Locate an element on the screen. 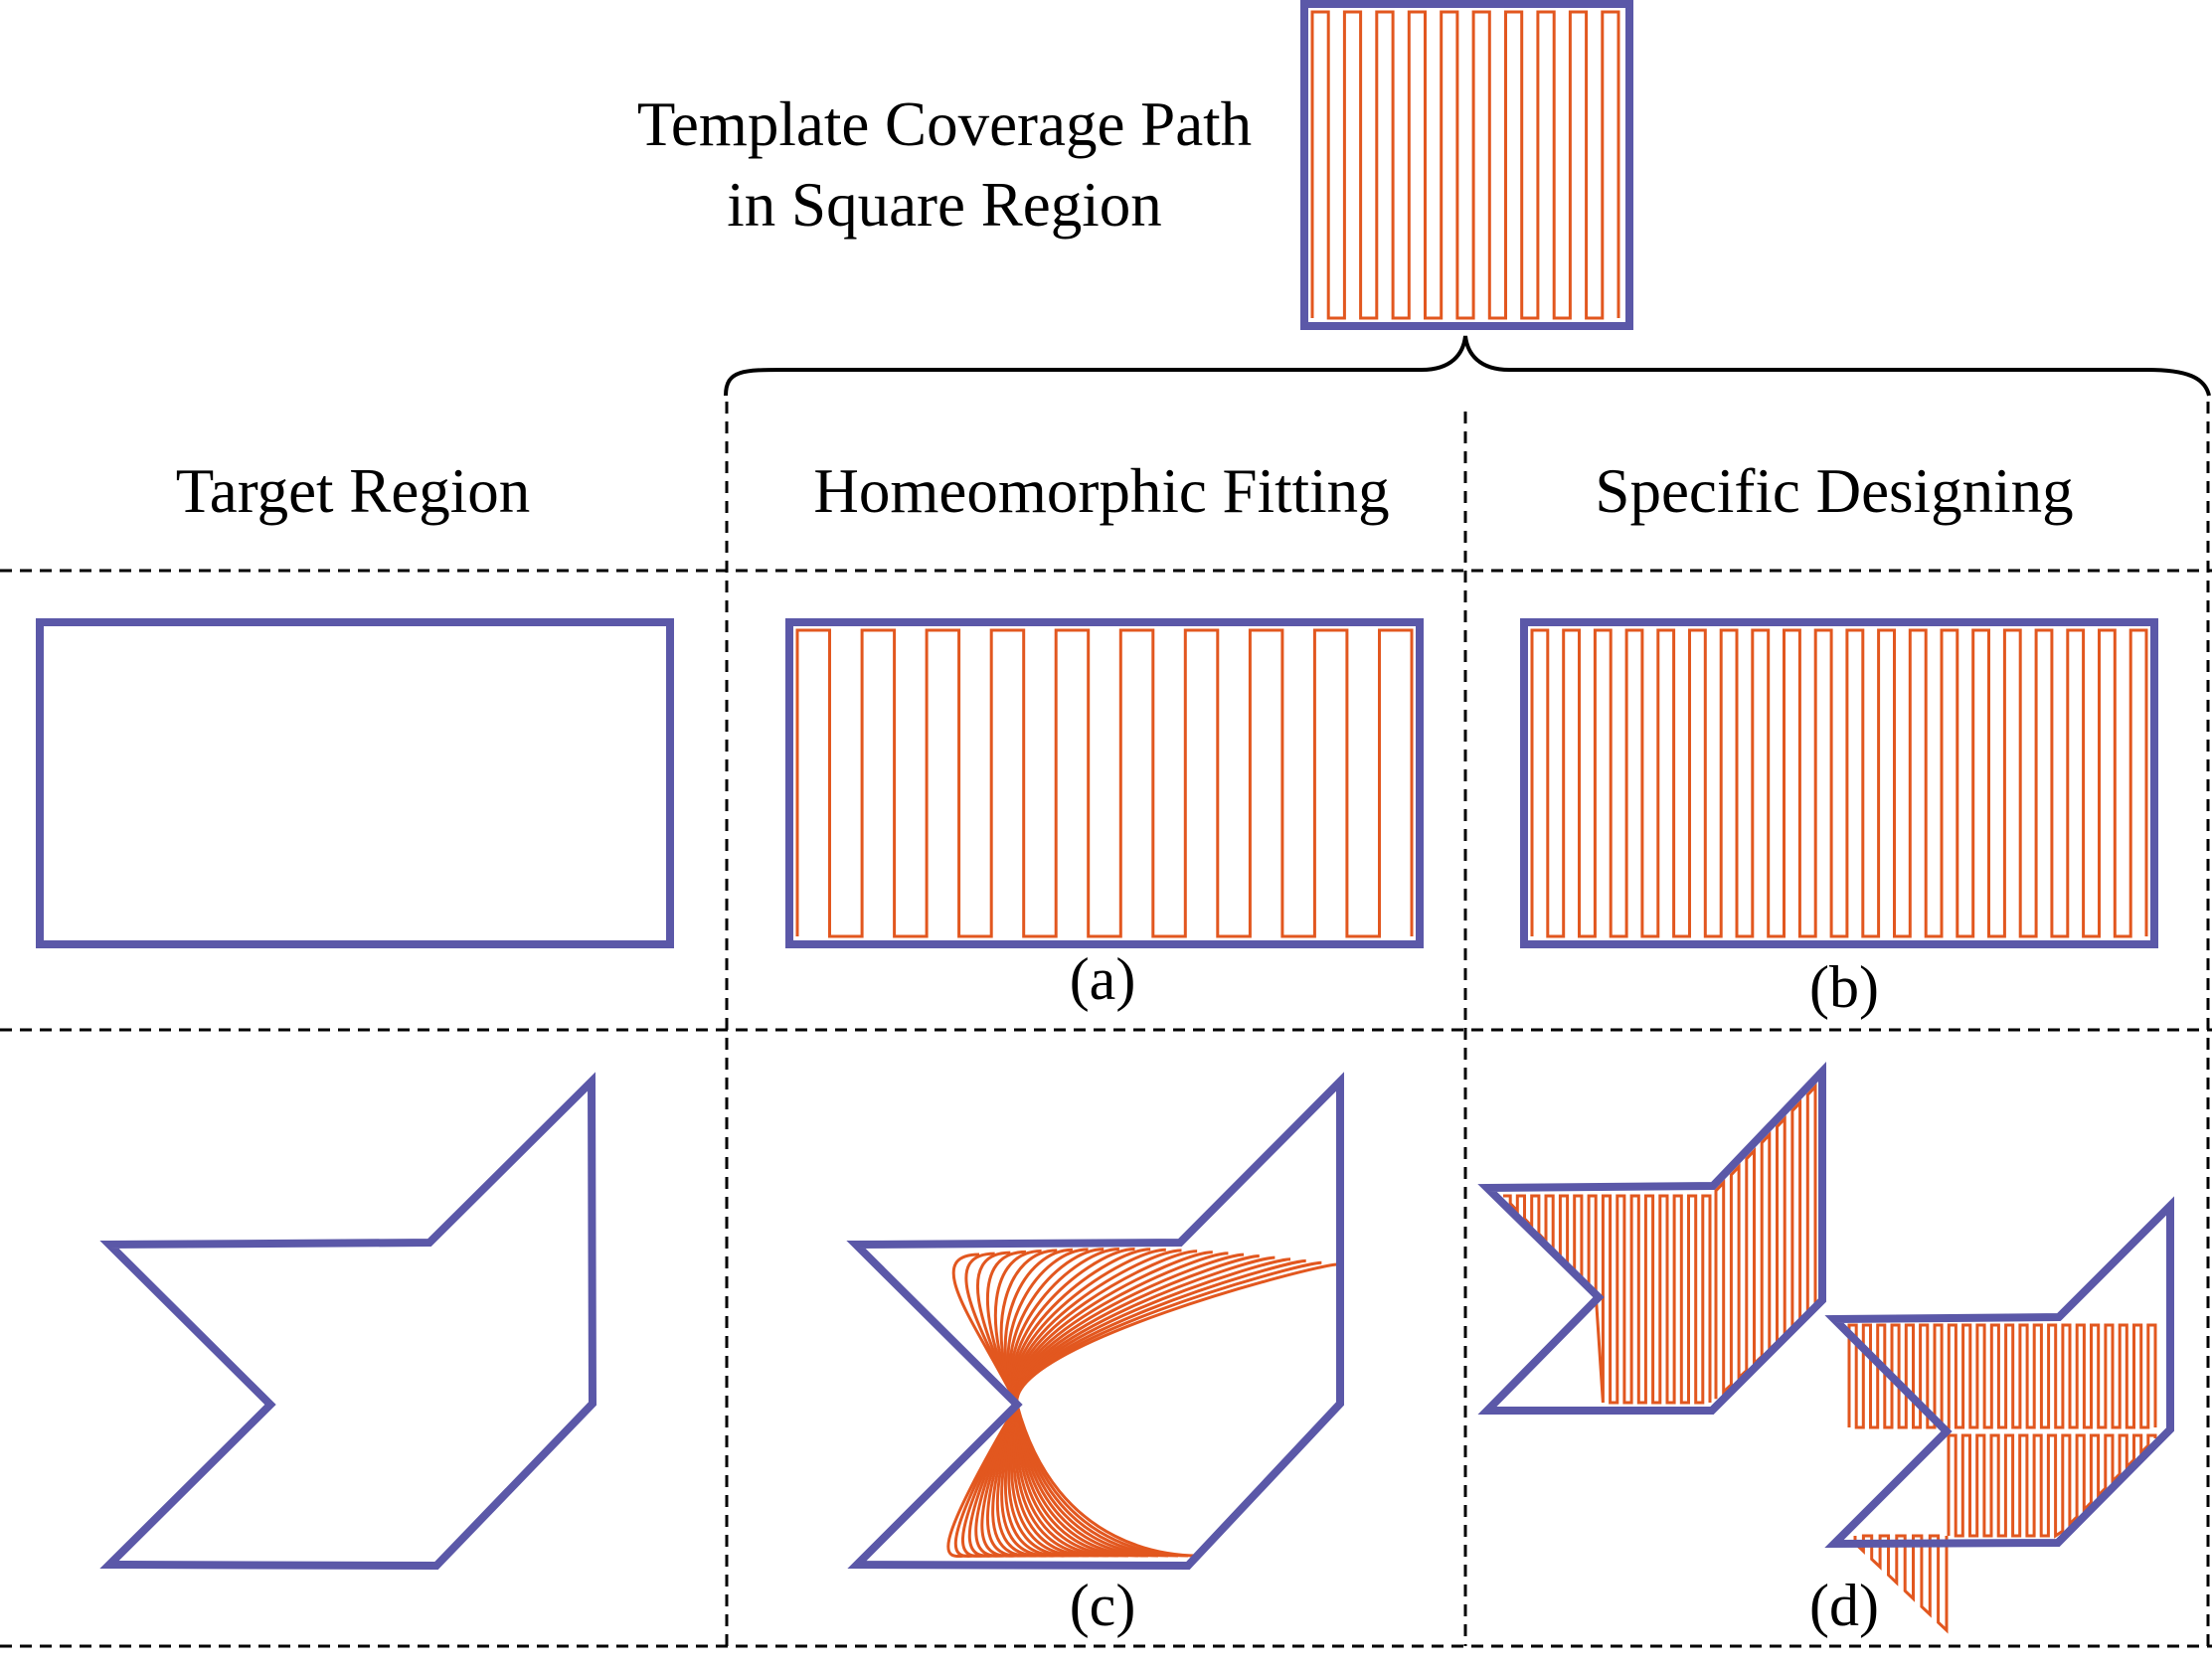 Image resolution: width=2212 pixels, height=1671 pixels. template-coverage-path is located at coordinates (1465, 165).